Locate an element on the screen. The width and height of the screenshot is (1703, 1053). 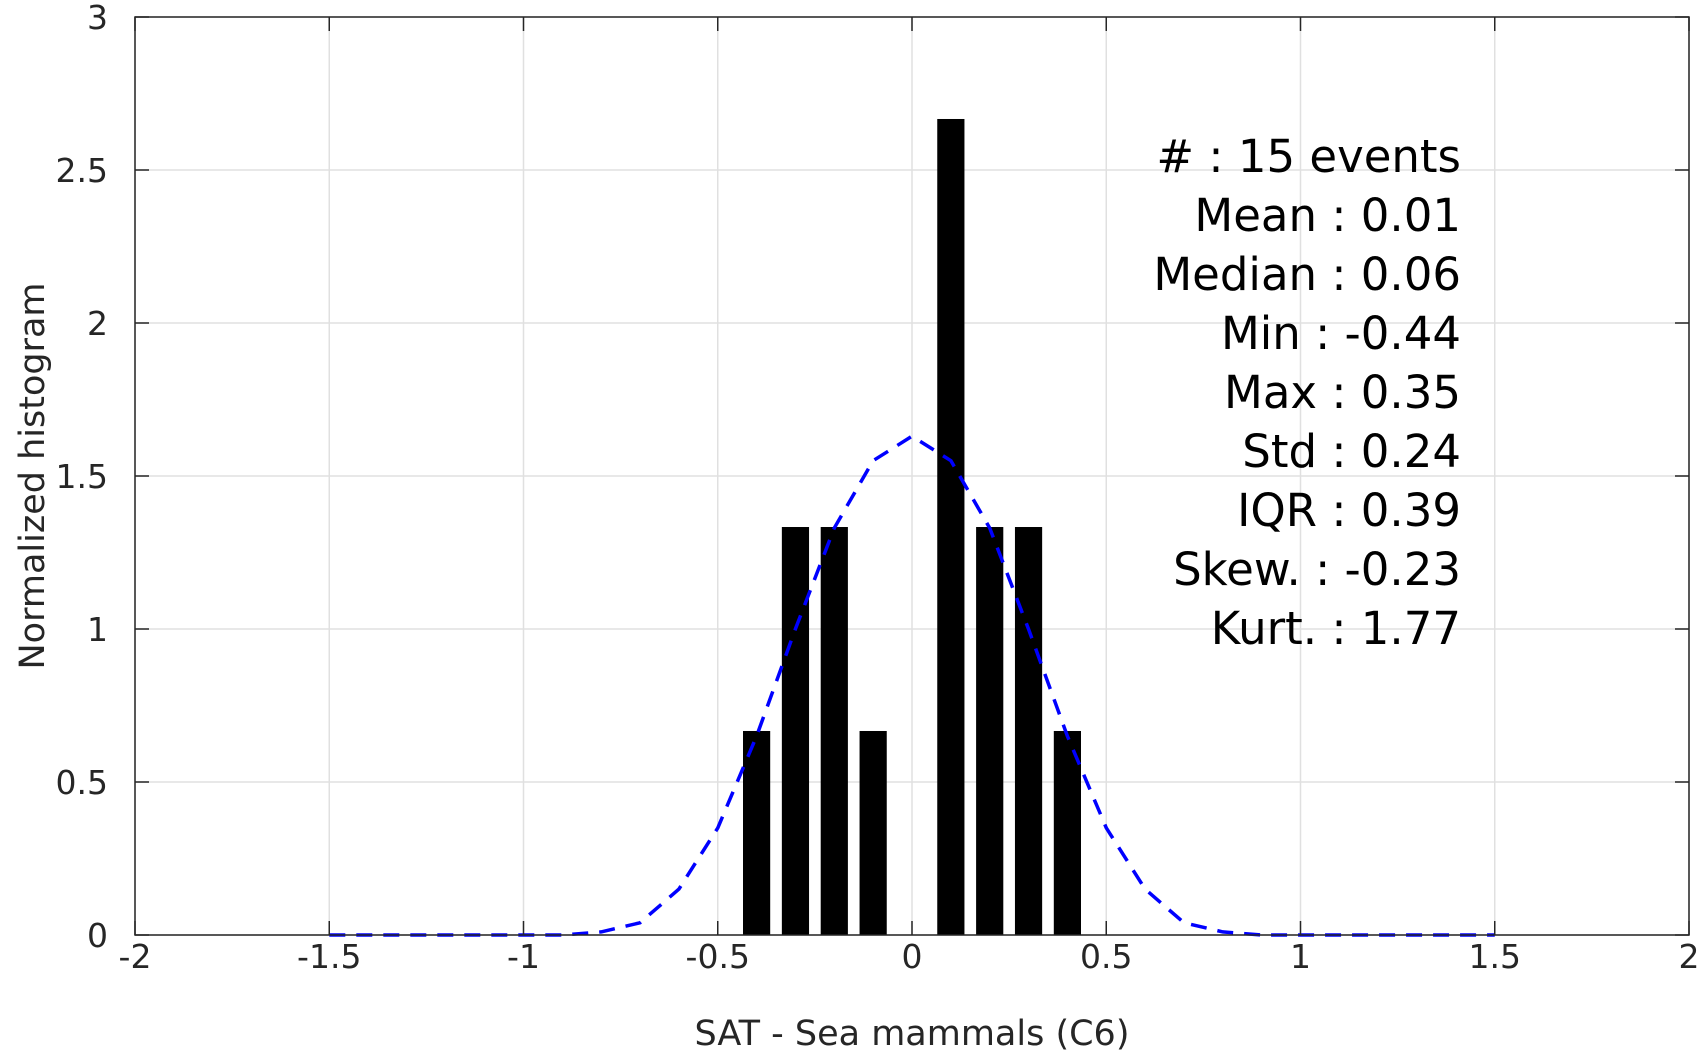
x-tick-label: 0 is located at coordinates (912, 956).